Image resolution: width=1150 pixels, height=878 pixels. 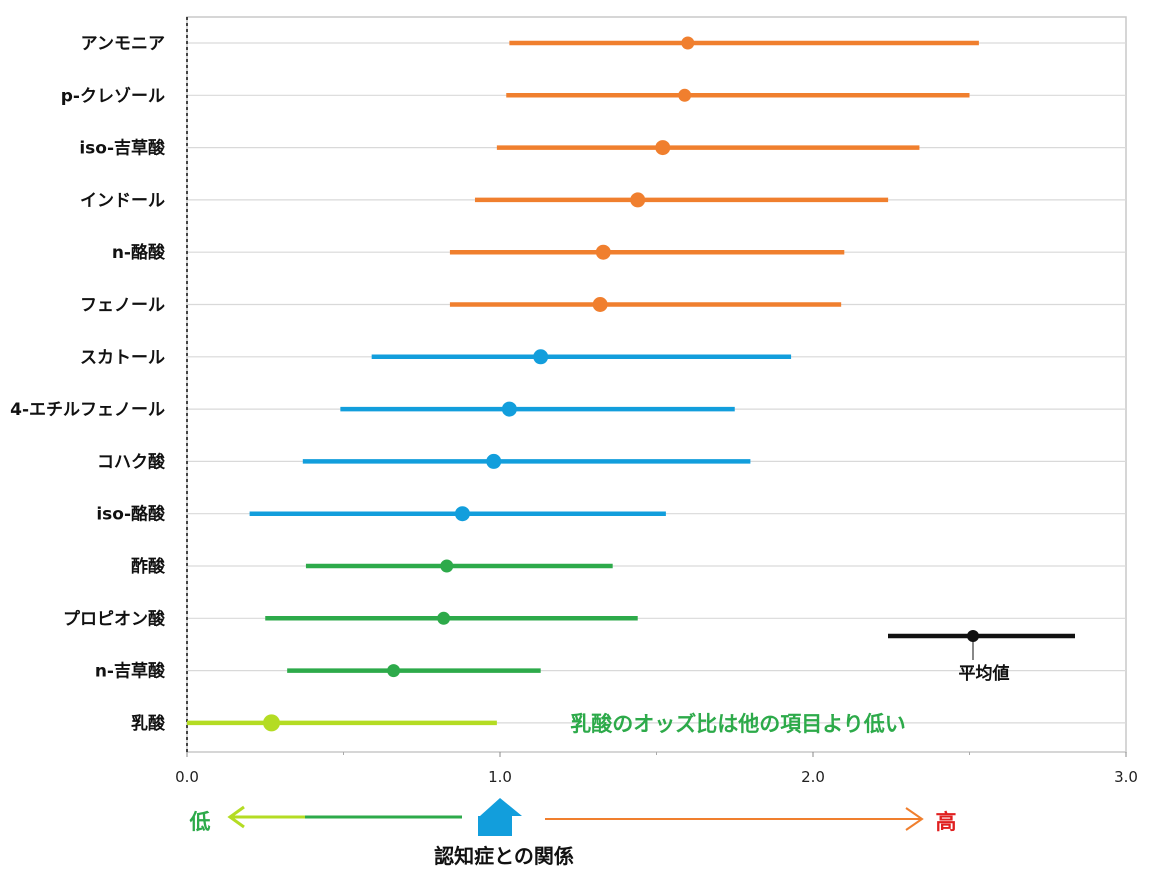 What do you see at coordinates (87, 410) in the screenshot?
I see `row-label: 4-エチルフェノール` at bounding box center [87, 410].